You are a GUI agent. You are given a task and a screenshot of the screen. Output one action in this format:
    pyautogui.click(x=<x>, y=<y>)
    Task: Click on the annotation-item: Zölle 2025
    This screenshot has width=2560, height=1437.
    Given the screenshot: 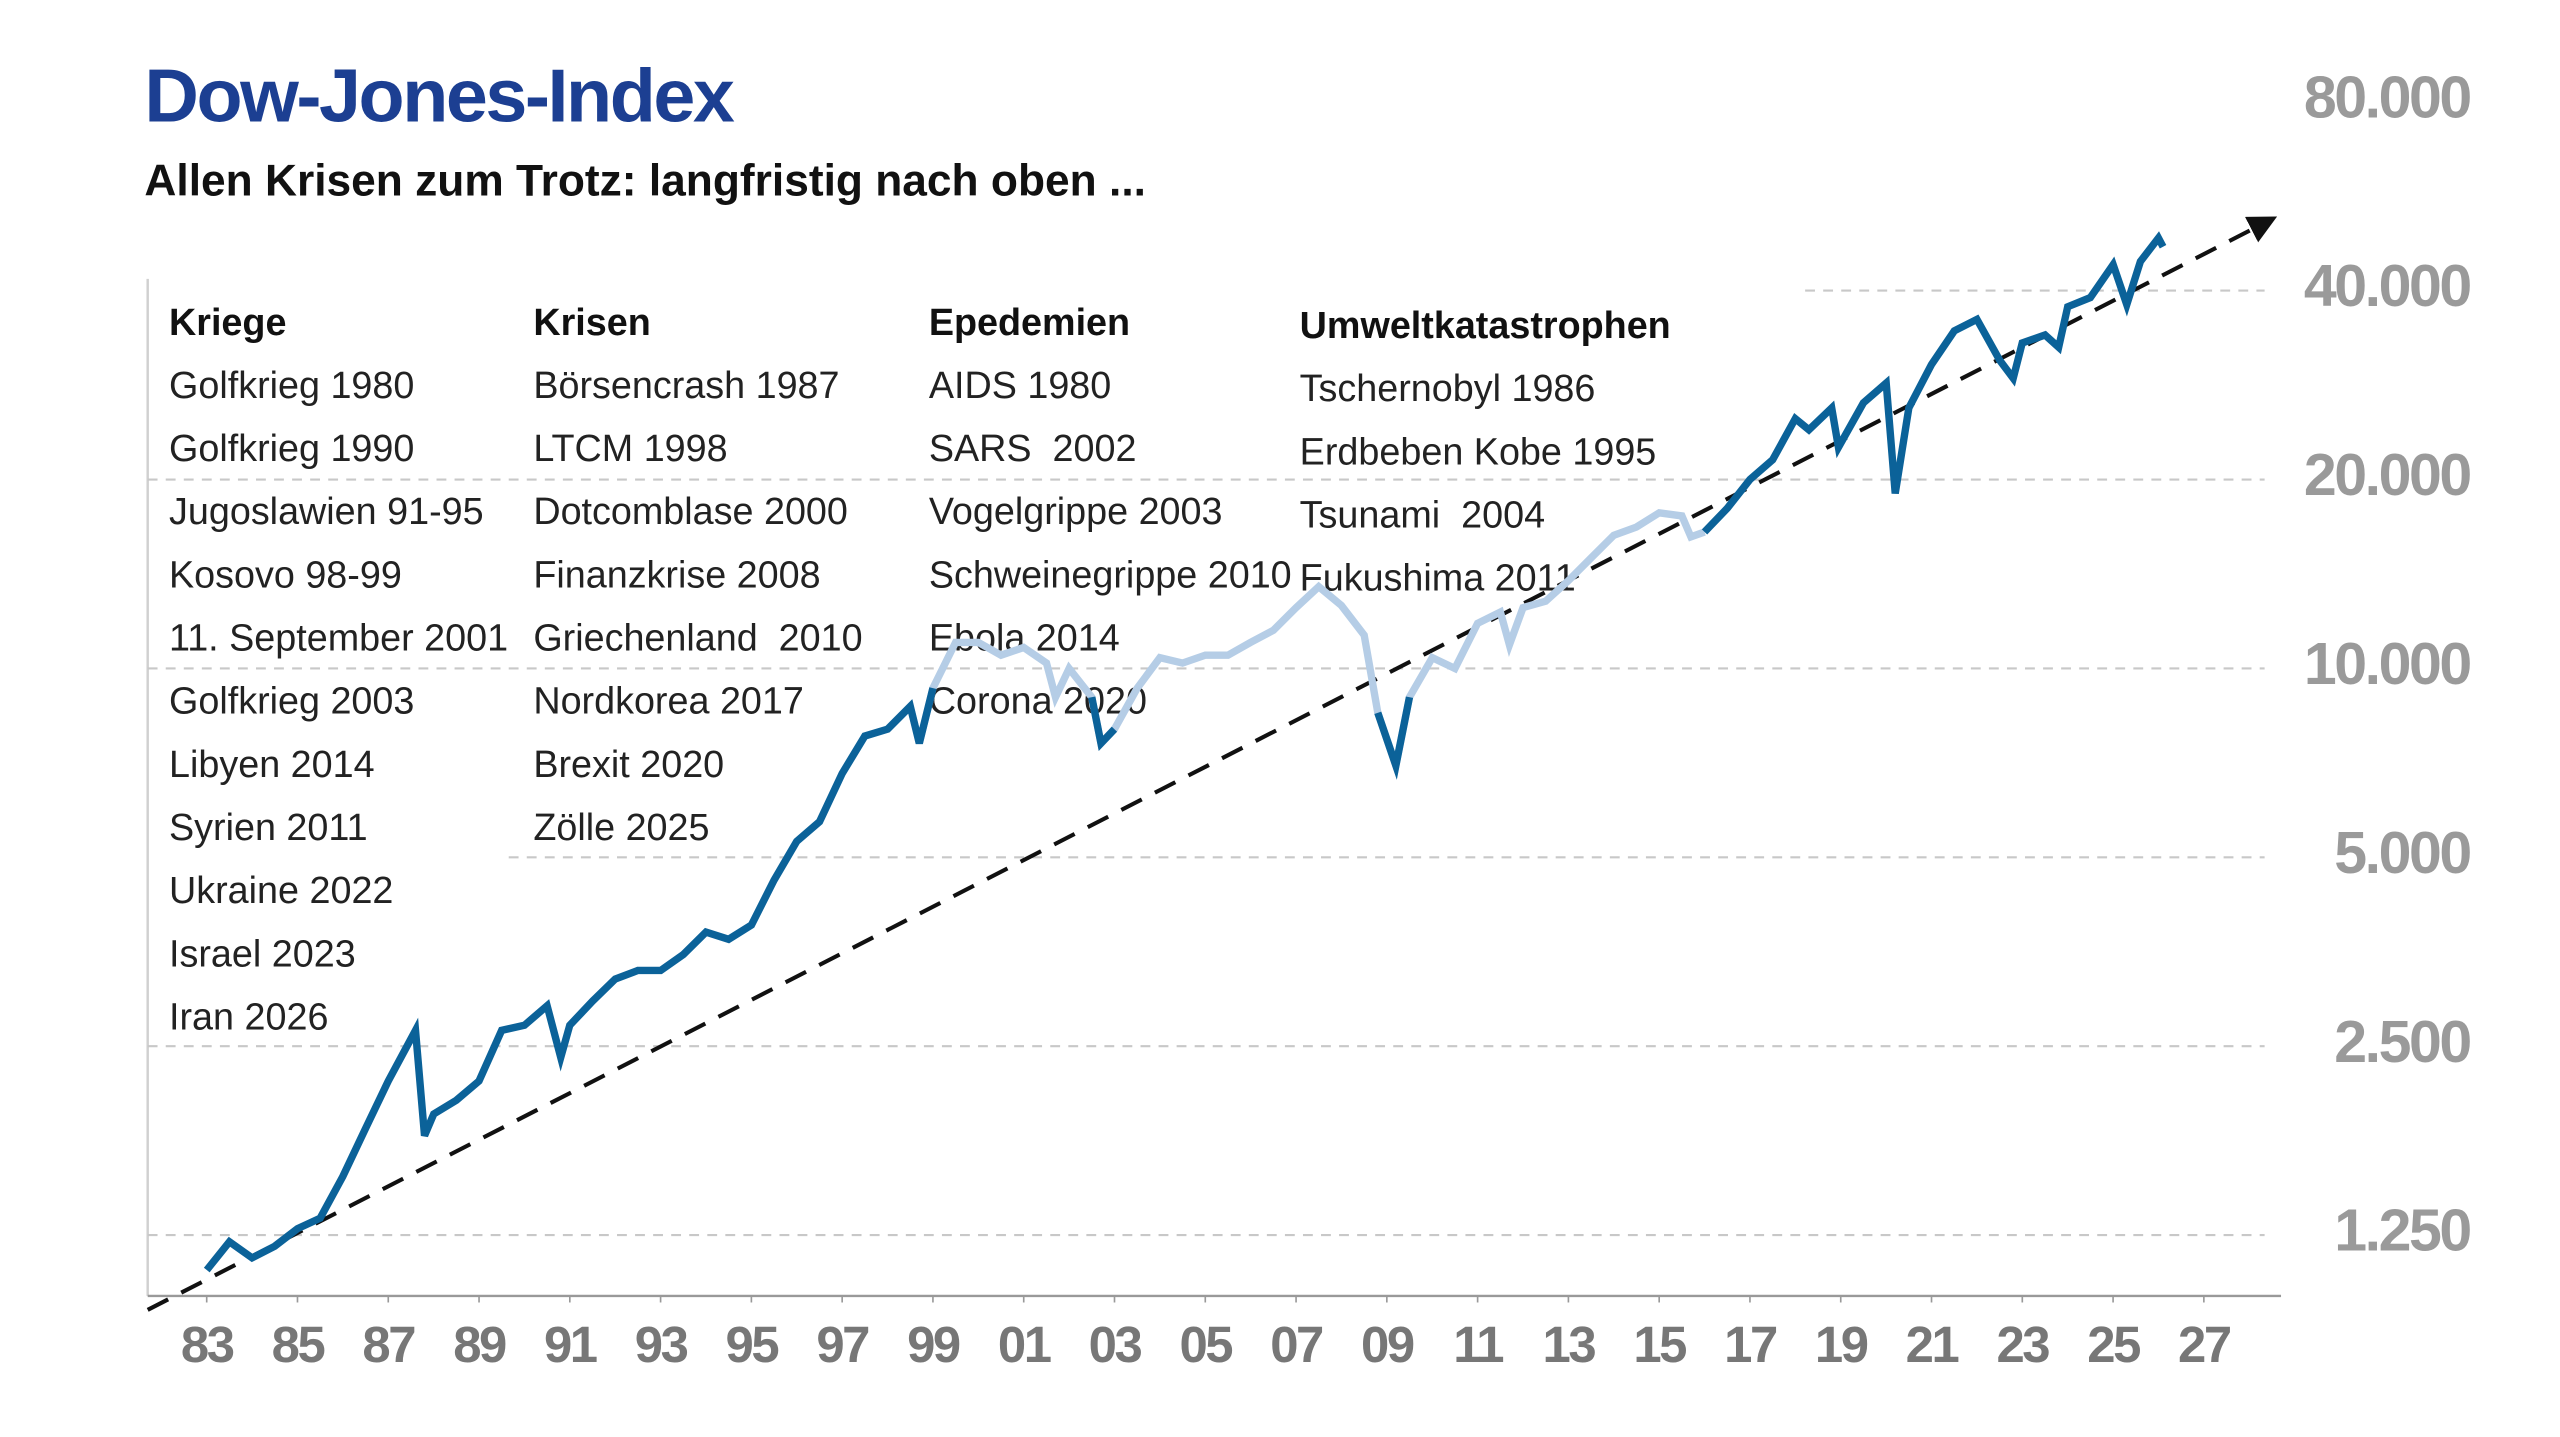 What is the action you would take?
    pyautogui.click(x=621, y=827)
    